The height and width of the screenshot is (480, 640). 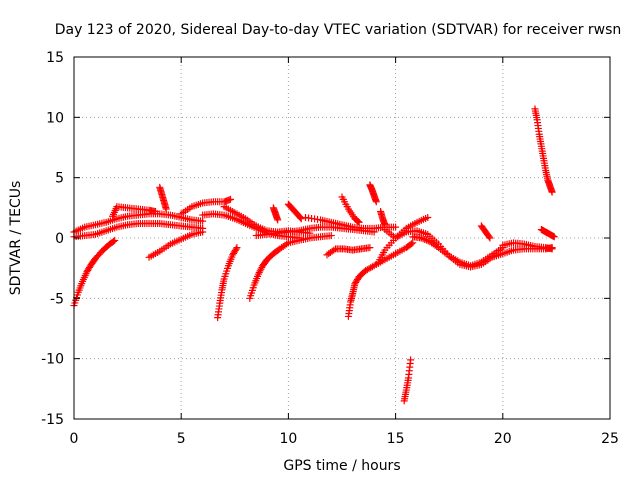 I want to click on y-tick-label: 5, so click(x=59, y=179).